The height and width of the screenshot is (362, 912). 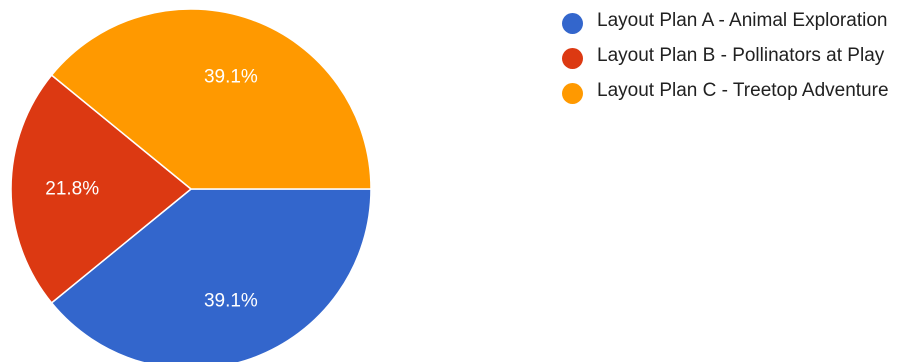 What do you see at coordinates (231, 300) in the screenshot?
I see `pie-slice-label-1: 39.1%` at bounding box center [231, 300].